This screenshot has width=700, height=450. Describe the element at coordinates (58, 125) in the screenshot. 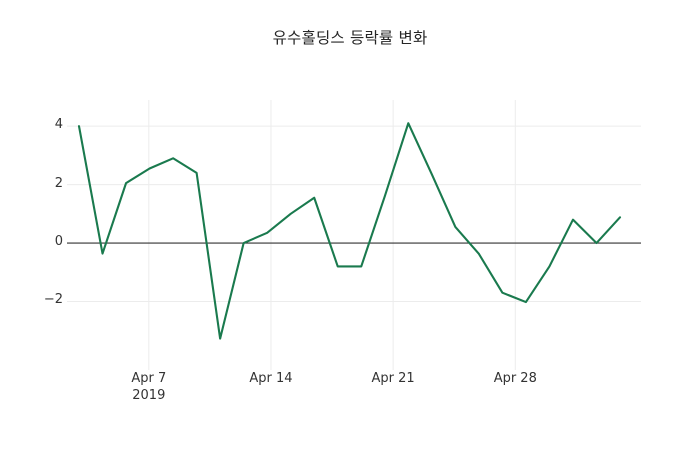

I see `y-tick-label: 4` at that location.